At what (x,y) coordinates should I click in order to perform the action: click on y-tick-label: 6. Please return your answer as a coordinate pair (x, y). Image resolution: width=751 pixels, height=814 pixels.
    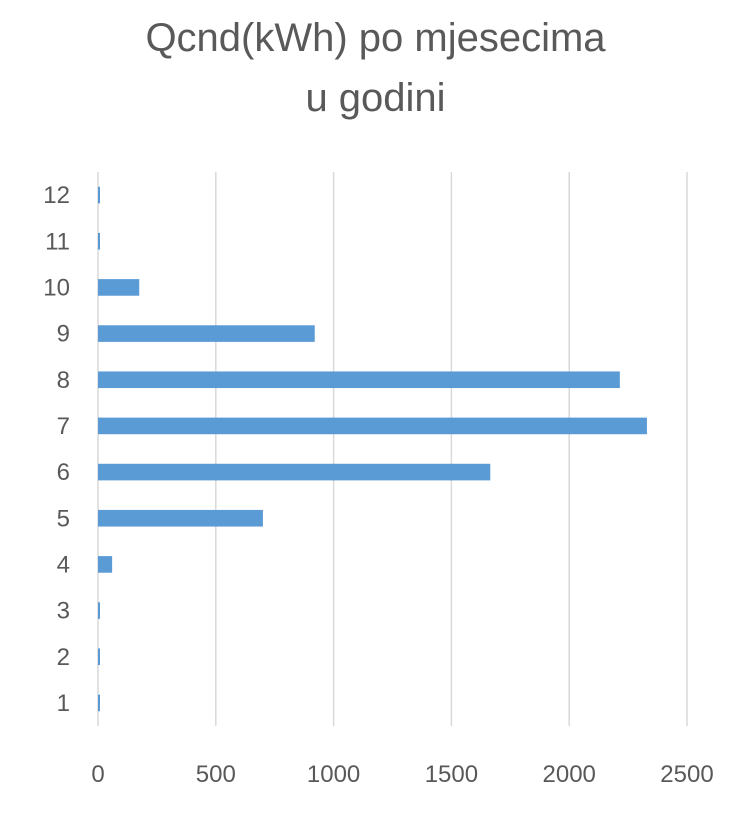
    Looking at the image, I should click on (63, 472).